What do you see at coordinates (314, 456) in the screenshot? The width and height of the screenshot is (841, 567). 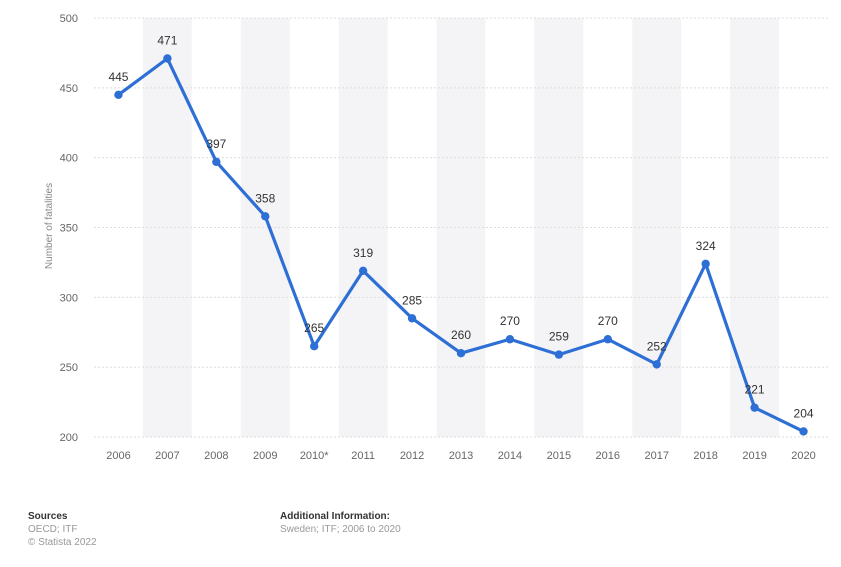 I see `x-tick-label: 2010*` at bounding box center [314, 456].